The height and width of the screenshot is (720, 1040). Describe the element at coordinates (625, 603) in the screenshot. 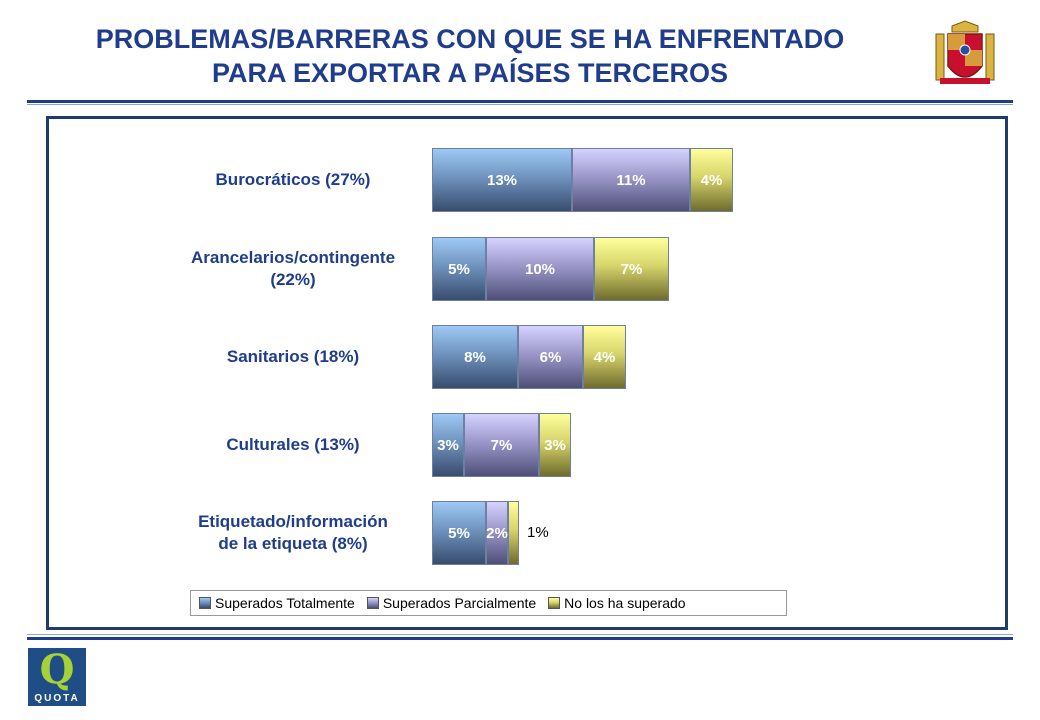

I see `legend-label: No los ha superado` at that location.